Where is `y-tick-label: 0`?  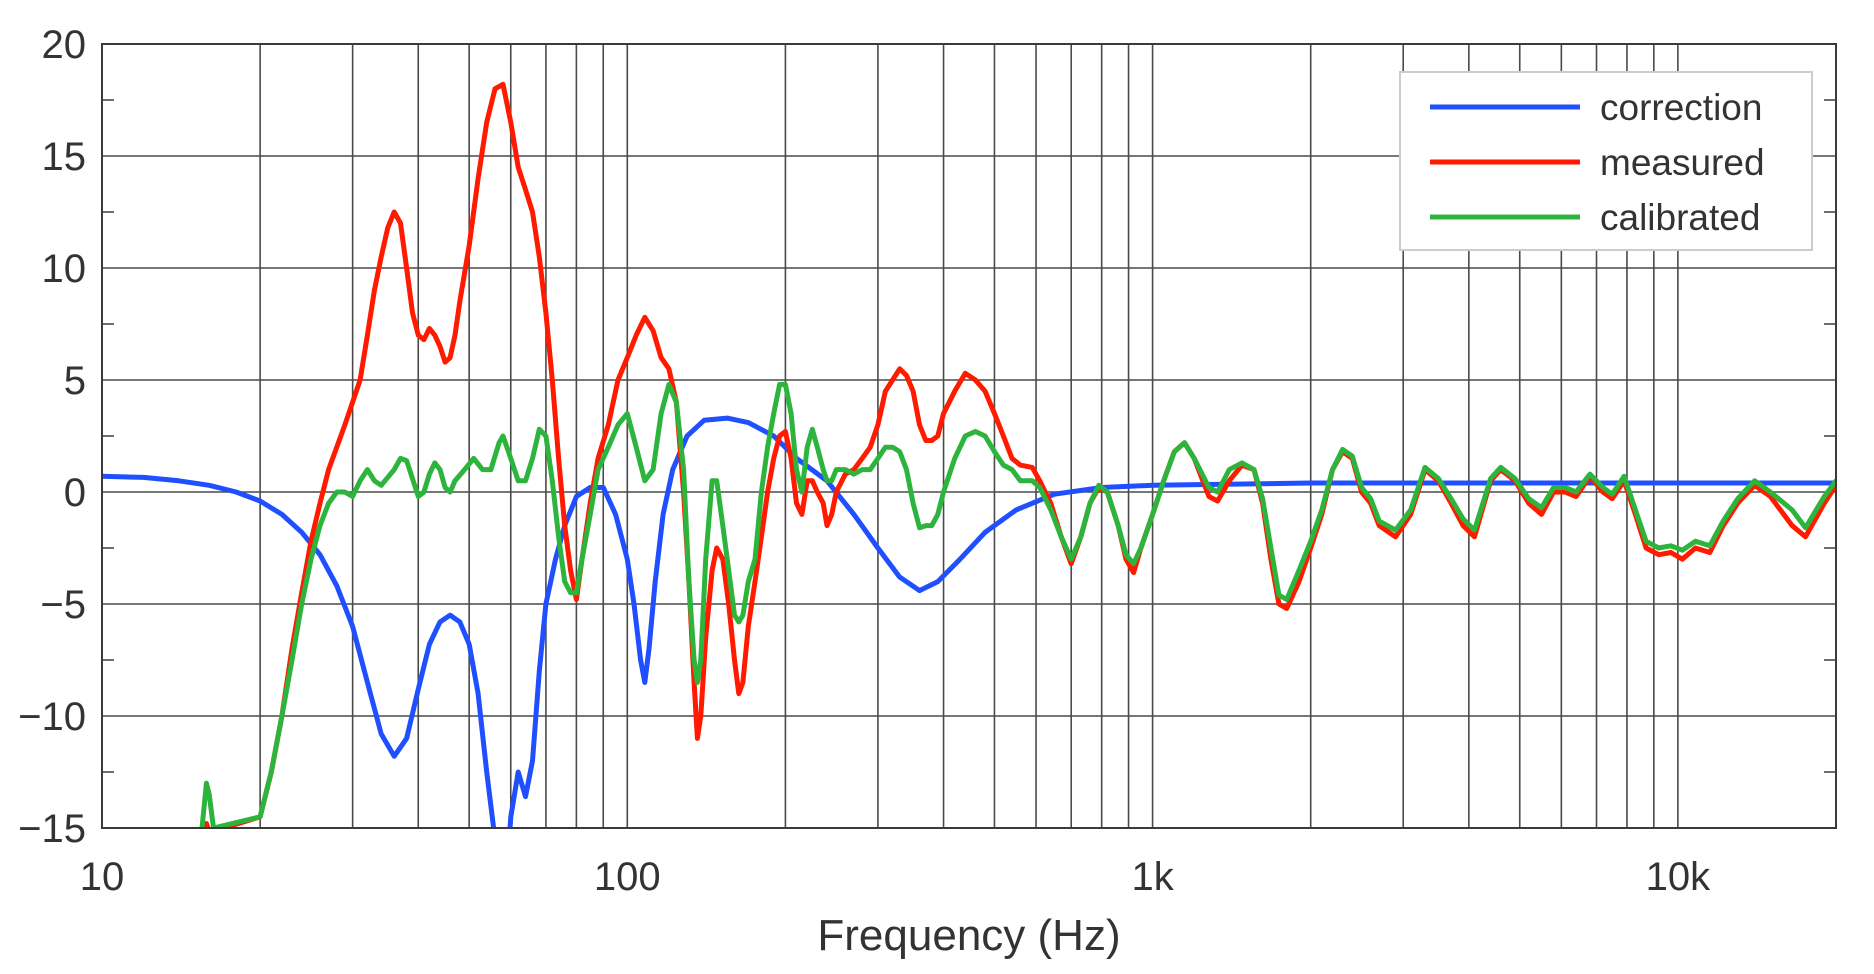 y-tick-label: 0 is located at coordinates (75, 493).